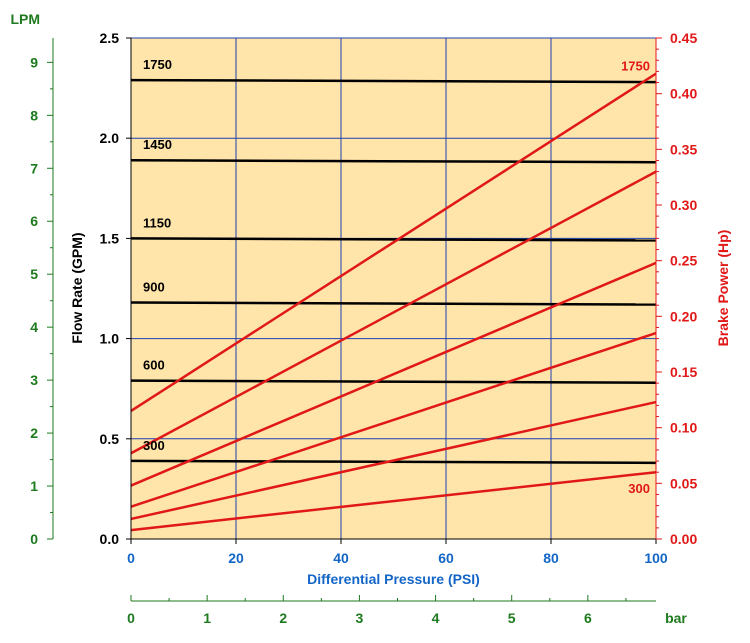 Image resolution: width=750 pixels, height=643 pixels. I want to click on lpm-axis-tick-label: 6, so click(34, 221).